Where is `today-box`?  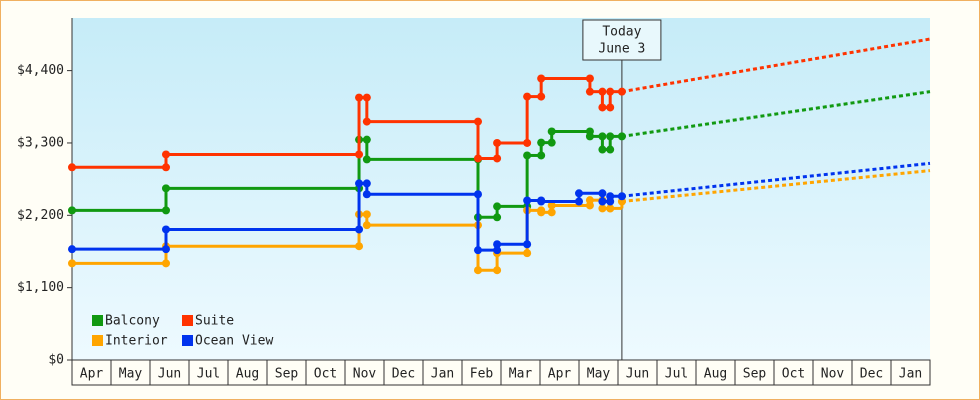
today-box is located at coordinates (622, 40).